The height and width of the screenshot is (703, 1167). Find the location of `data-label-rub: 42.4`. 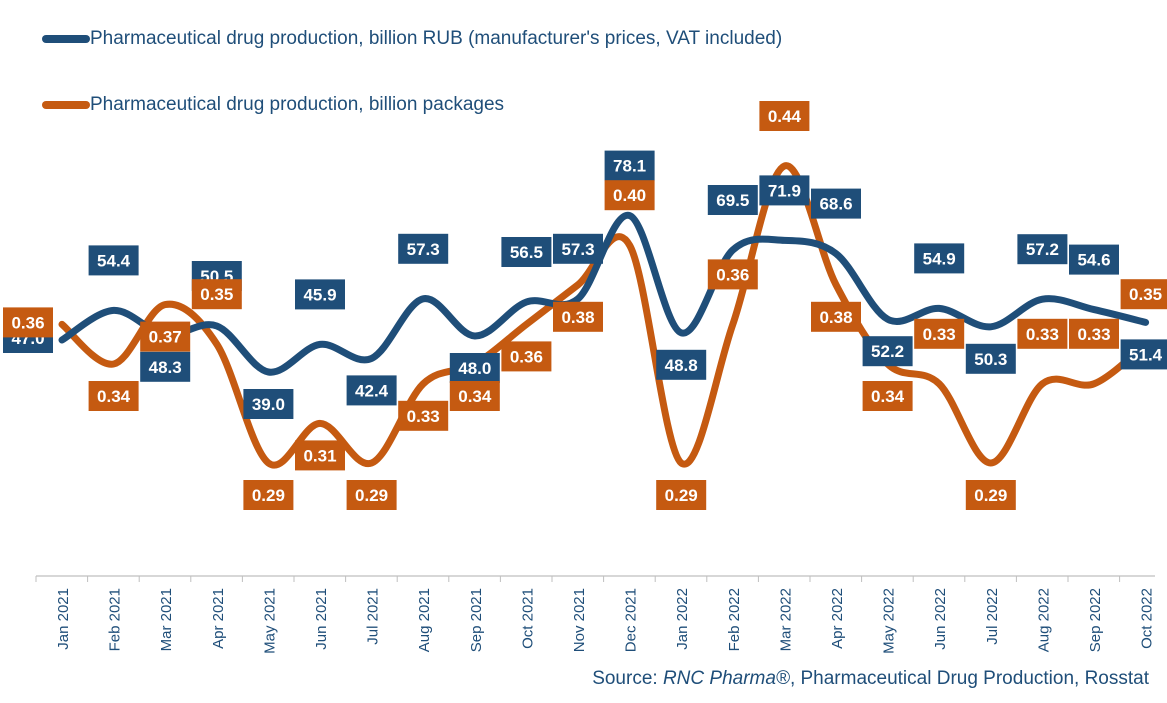

data-label-rub: 42.4 is located at coordinates (372, 390).